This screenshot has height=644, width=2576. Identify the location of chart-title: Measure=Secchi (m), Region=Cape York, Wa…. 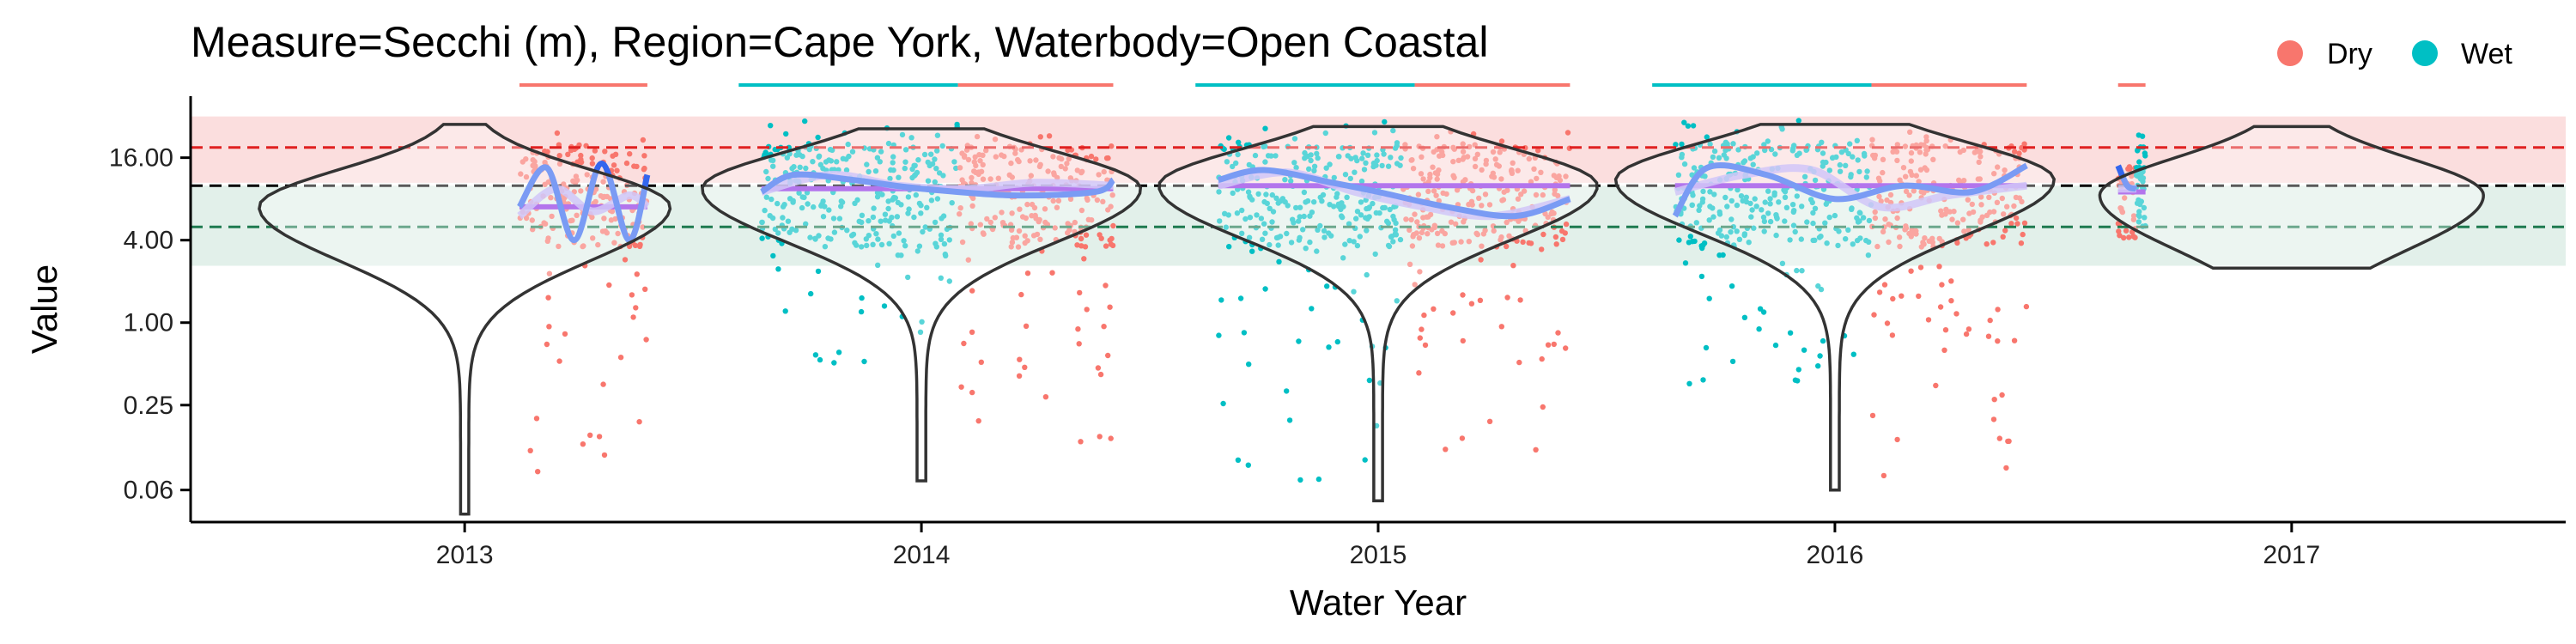
(839, 42).